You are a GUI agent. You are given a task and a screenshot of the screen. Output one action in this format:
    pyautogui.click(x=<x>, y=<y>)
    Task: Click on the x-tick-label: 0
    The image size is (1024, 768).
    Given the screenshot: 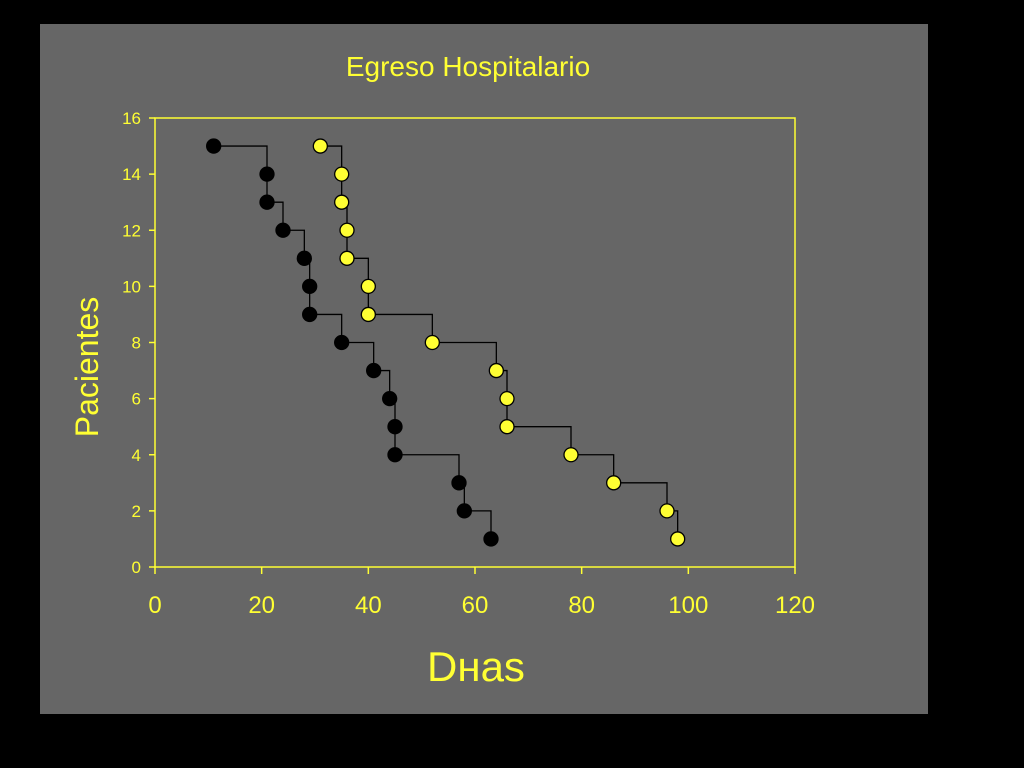 What is the action you would take?
    pyautogui.click(x=154, y=605)
    